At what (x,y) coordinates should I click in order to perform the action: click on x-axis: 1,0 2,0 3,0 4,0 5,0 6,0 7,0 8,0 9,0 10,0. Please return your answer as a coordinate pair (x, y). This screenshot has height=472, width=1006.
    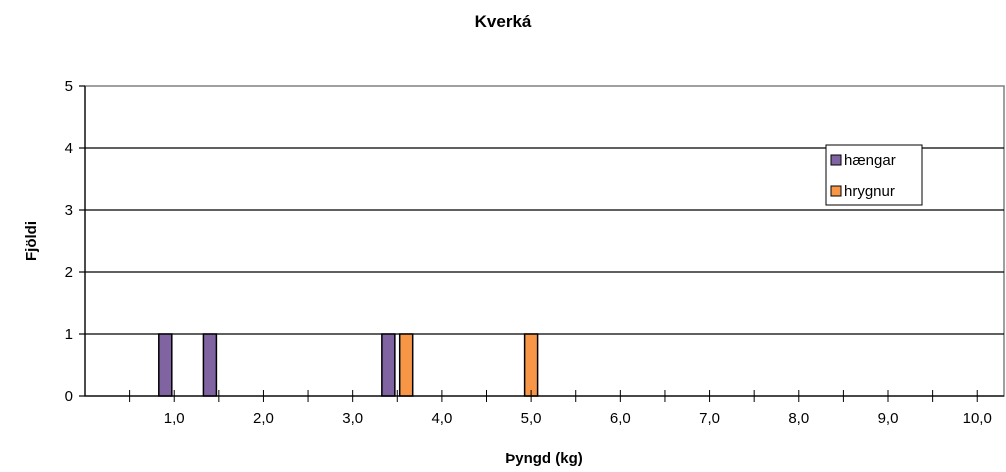
    Looking at the image, I should click on (544, 408).